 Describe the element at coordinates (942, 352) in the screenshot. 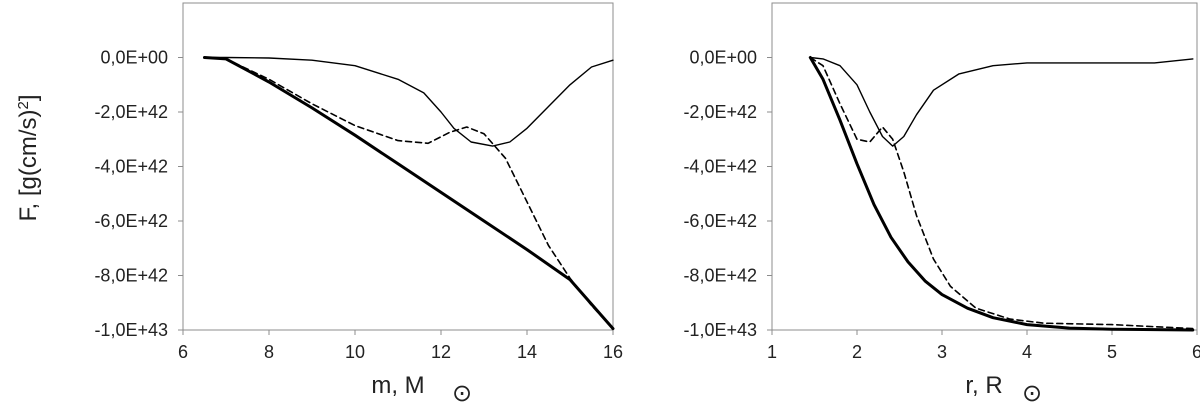

I see `x-tick-label: 3` at that location.